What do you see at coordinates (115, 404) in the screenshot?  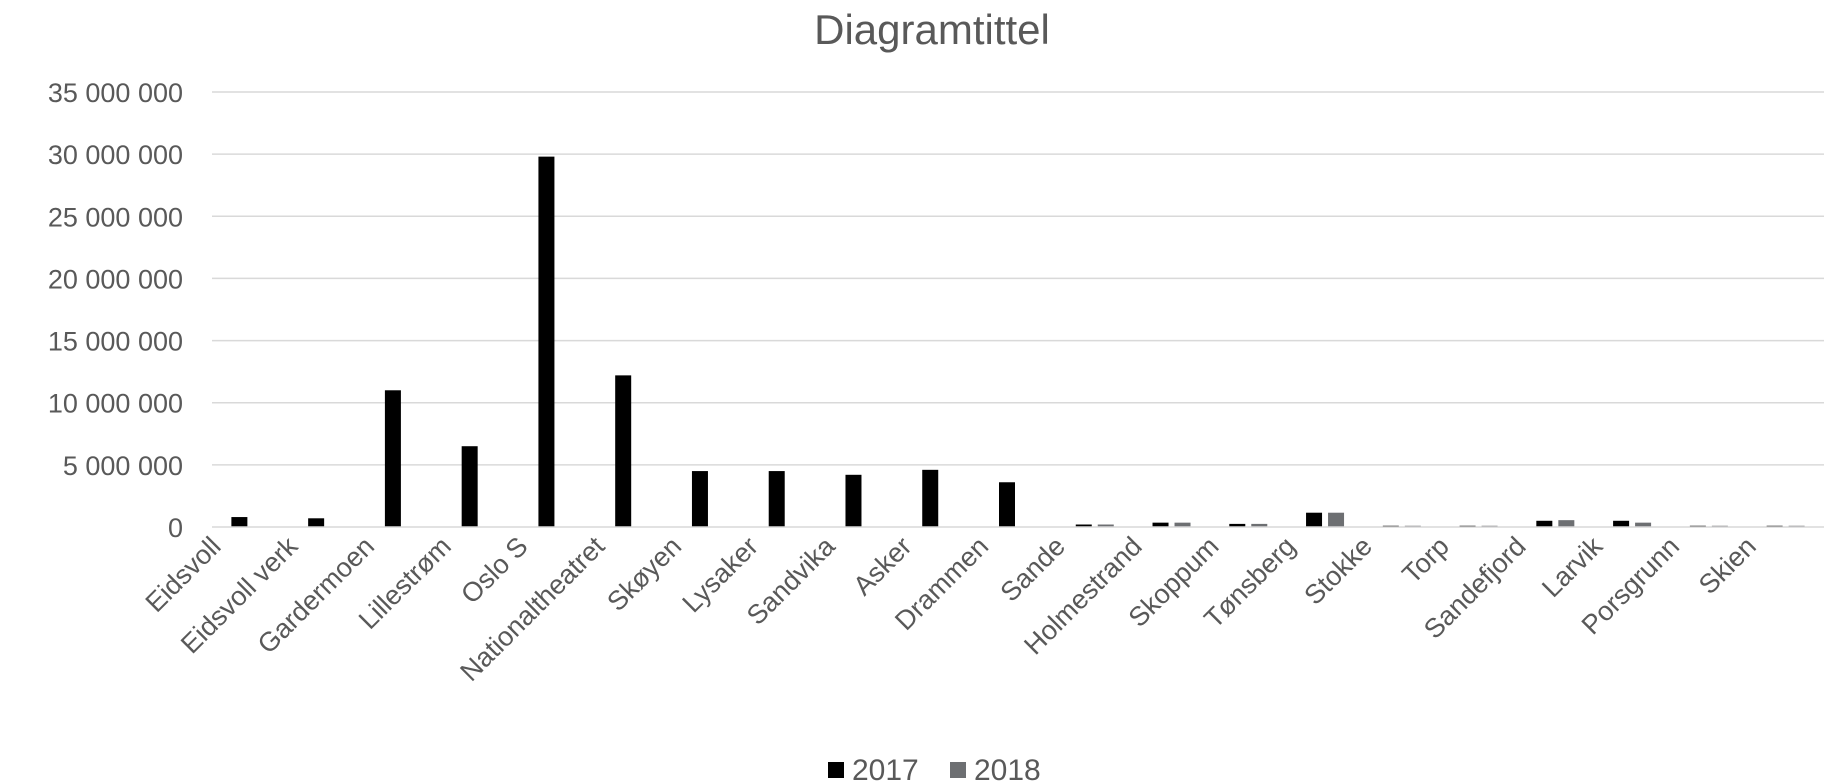 I see `y-tick-label: 10 000 000` at bounding box center [115, 404].